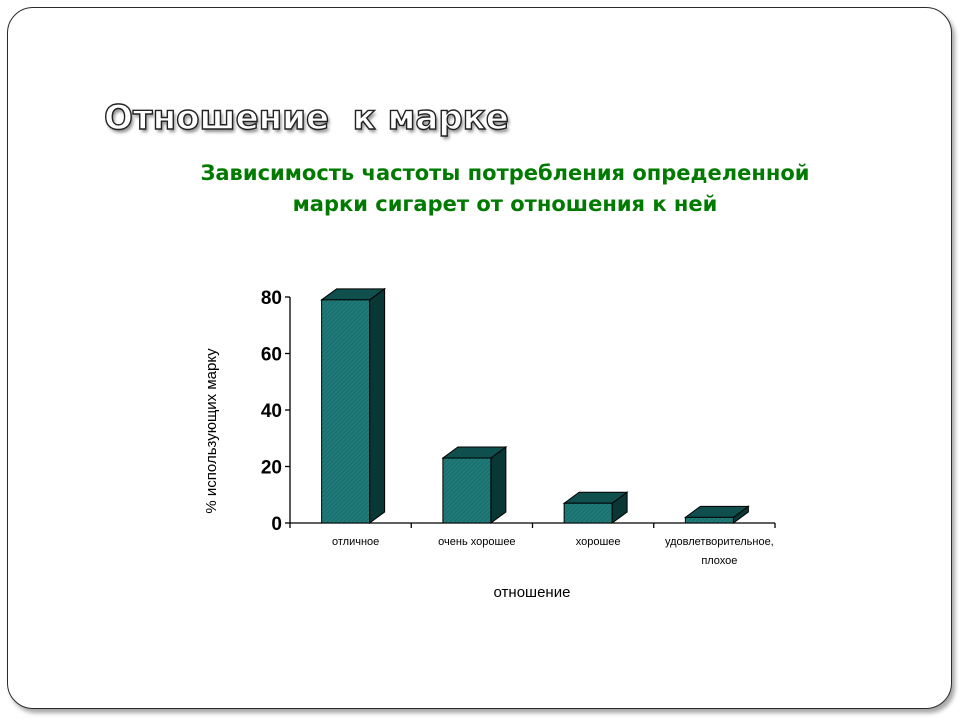  Describe the element at coordinates (271, 355) in the screenshot. I see `y-tick-label: 60` at that location.